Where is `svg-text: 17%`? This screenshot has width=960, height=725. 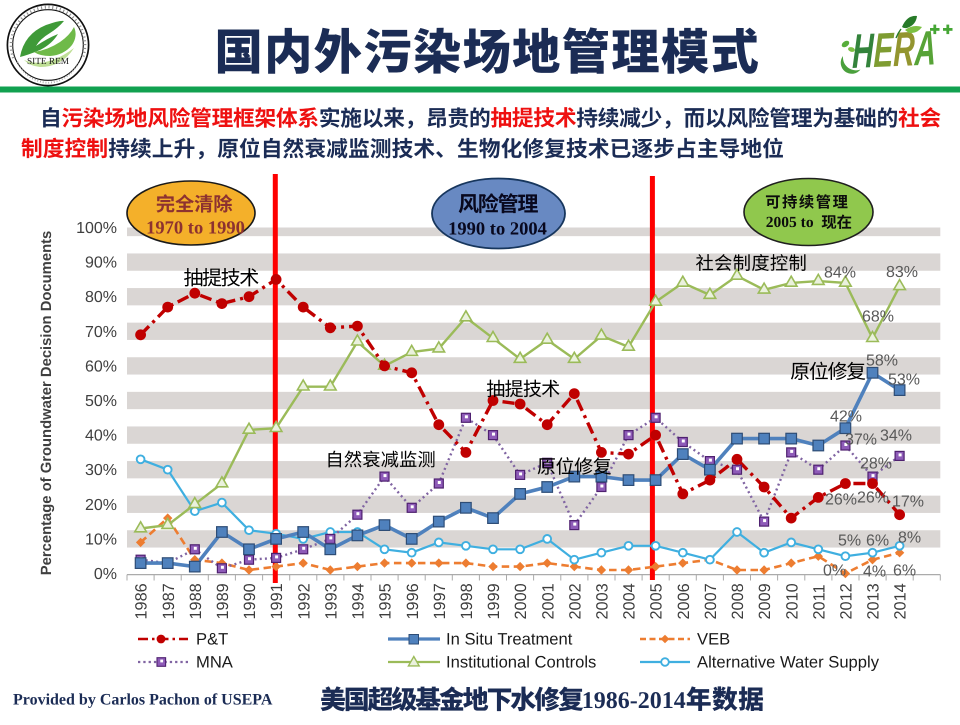
svg-text: 17% is located at coordinates (908, 502).